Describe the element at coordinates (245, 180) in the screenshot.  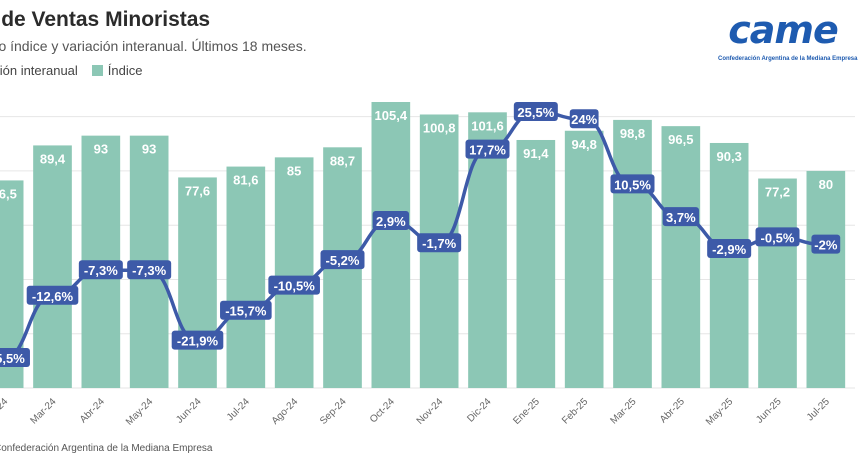
I see `bar-label: 81,6` at that location.